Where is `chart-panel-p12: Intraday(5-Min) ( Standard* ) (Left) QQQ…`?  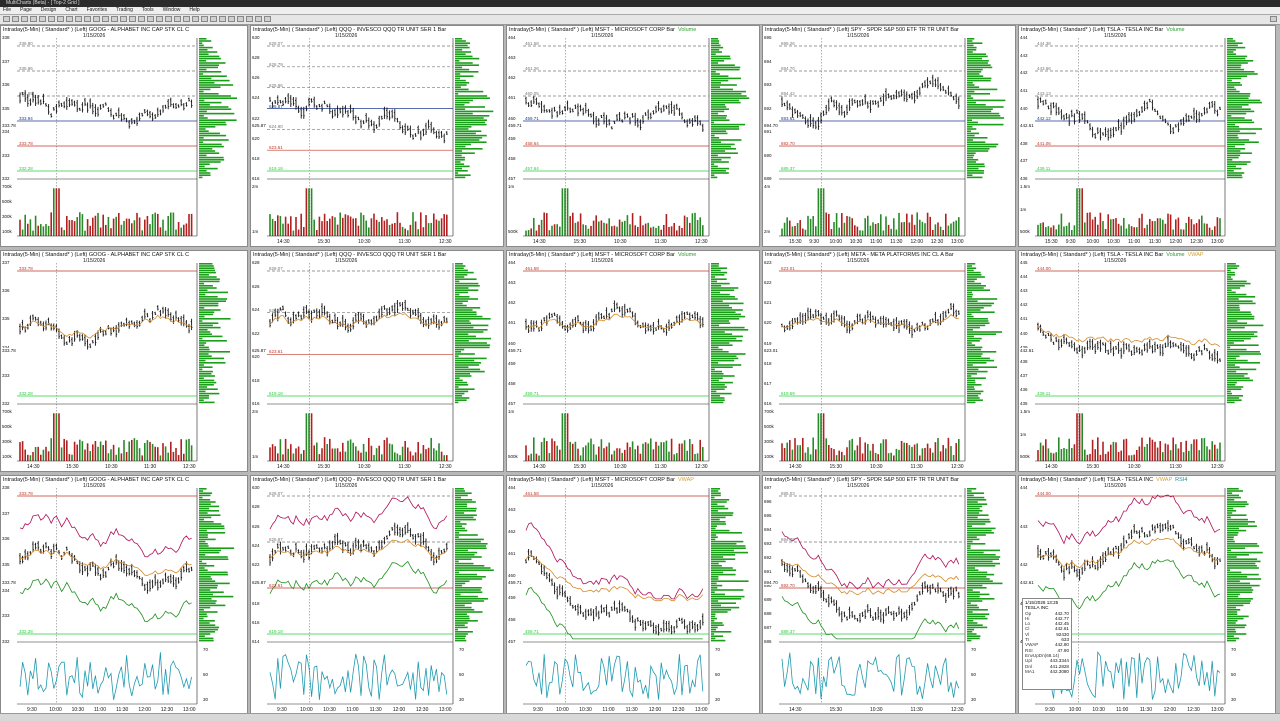 chart-panel-p12: Intraday(5-Min) ( Standard* ) (Left) QQQ… is located at coordinates (377, 595).